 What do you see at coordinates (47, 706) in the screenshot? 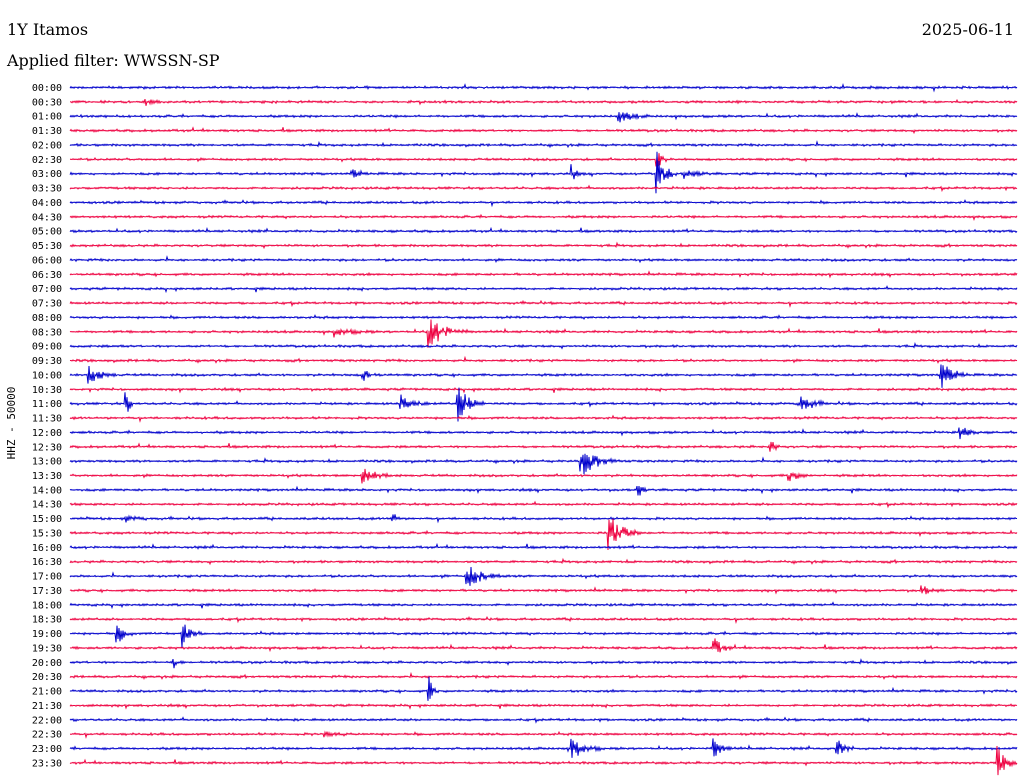
I see `time-label: 21:30` at bounding box center [47, 706].